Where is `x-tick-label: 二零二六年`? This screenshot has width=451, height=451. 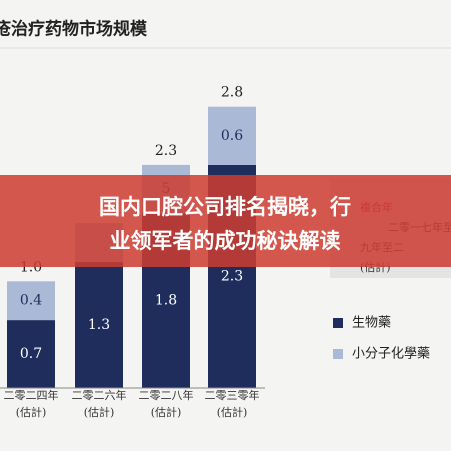
x-tick-label: 二零二六年 is located at coordinates (99, 395).